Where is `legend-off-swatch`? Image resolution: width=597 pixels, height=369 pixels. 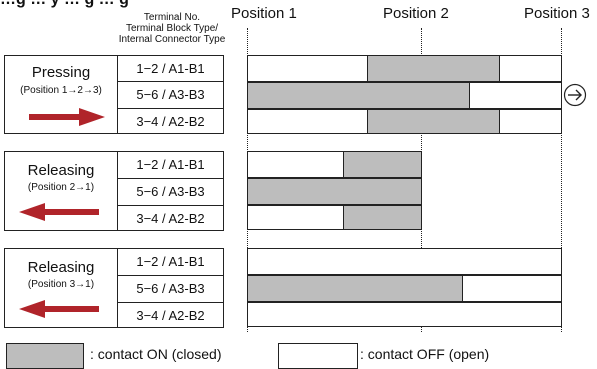
legend-off-swatch is located at coordinates (318, 356).